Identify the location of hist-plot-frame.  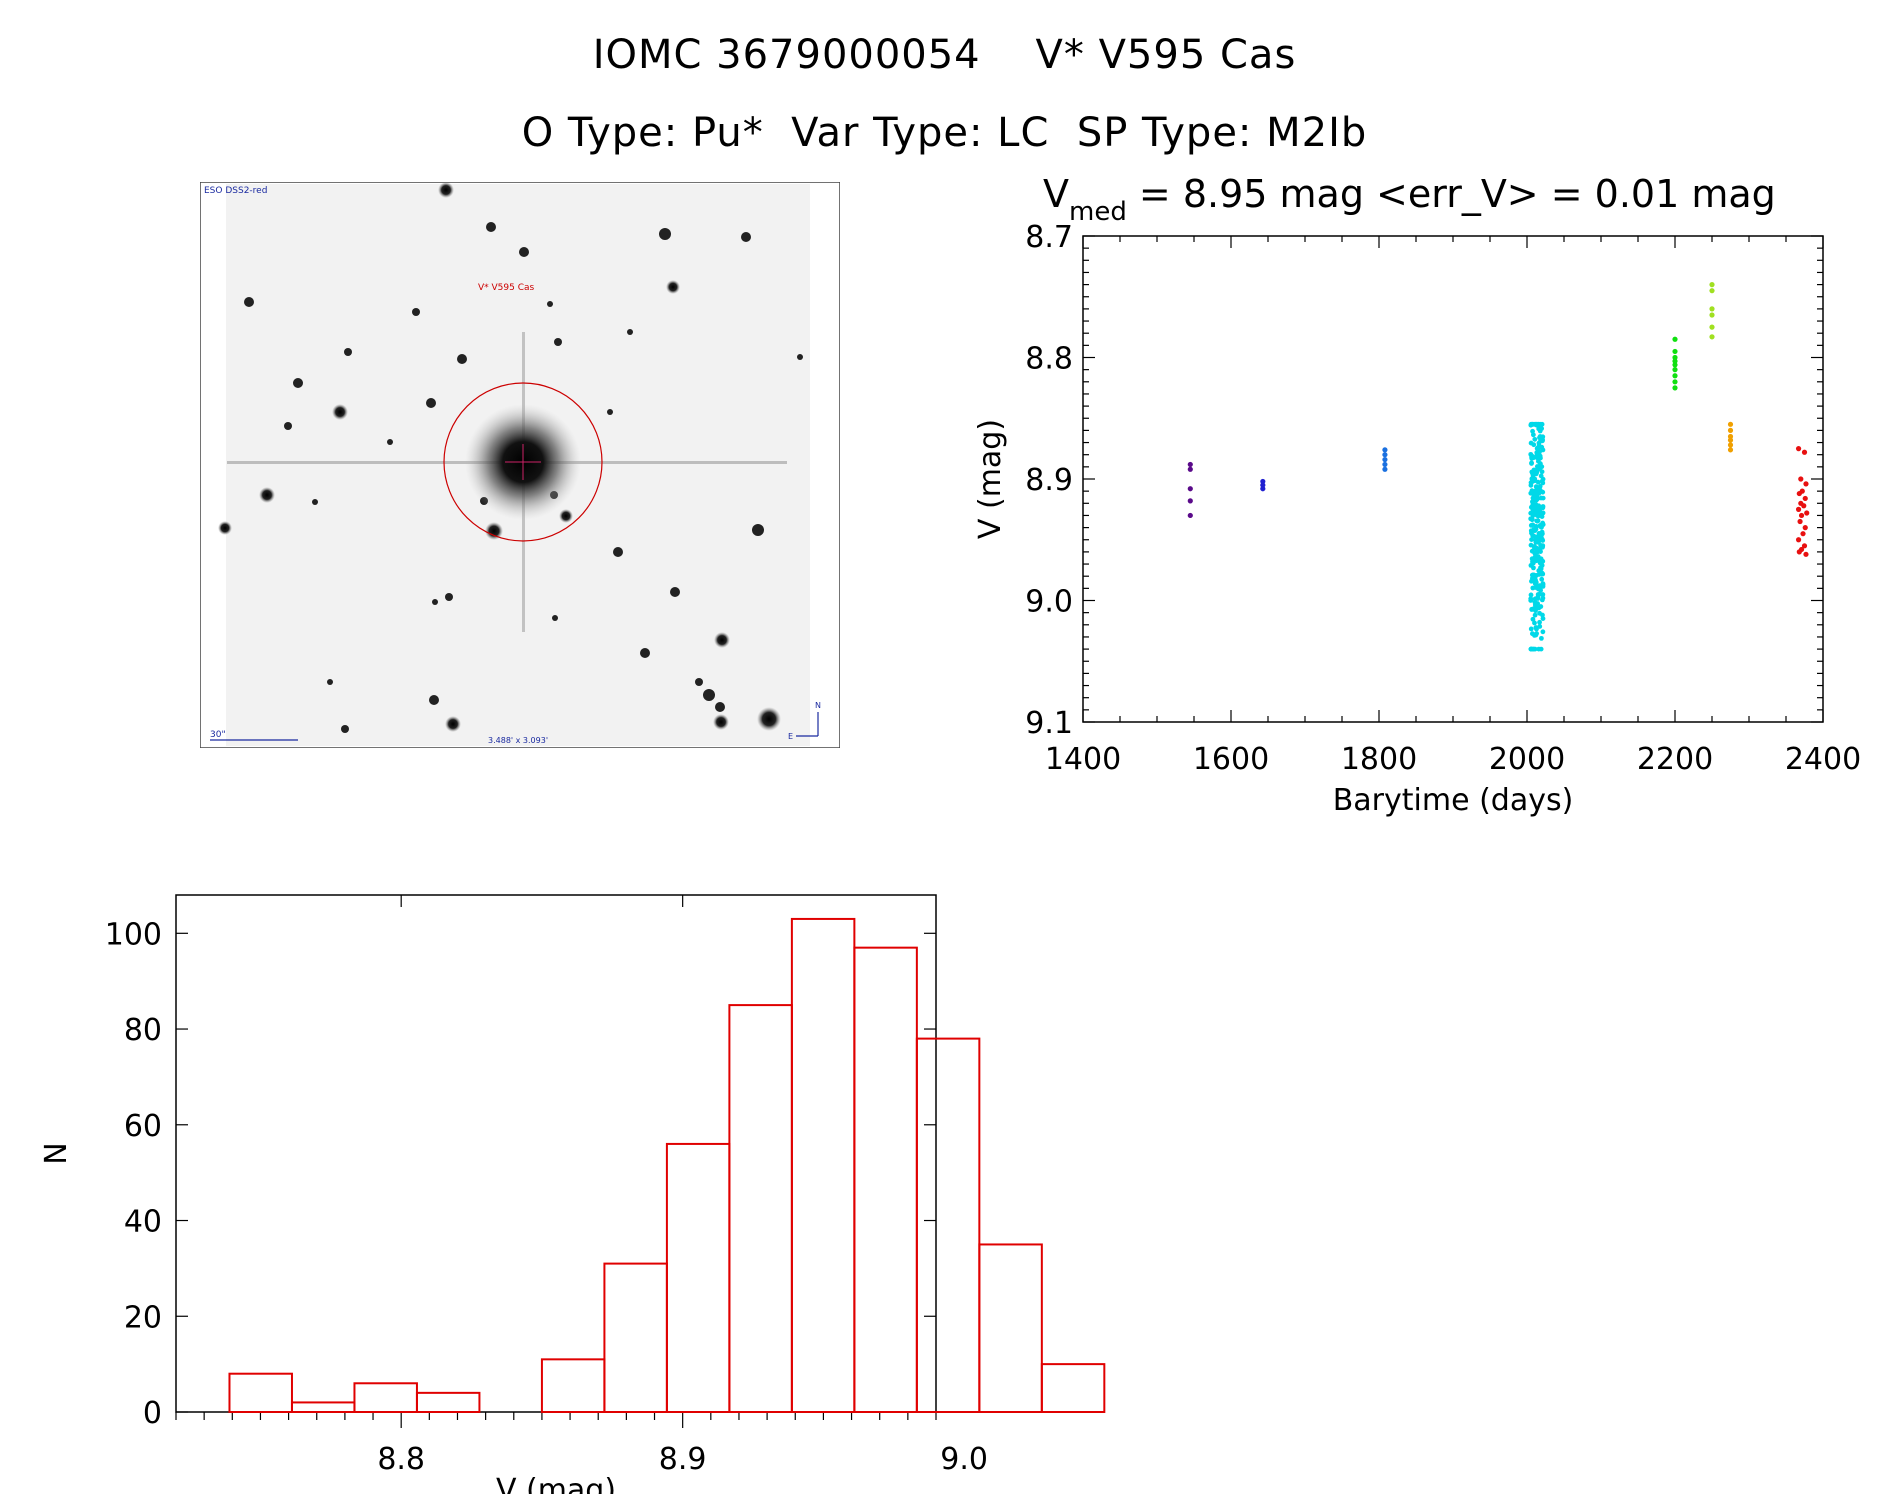
(556, 1153).